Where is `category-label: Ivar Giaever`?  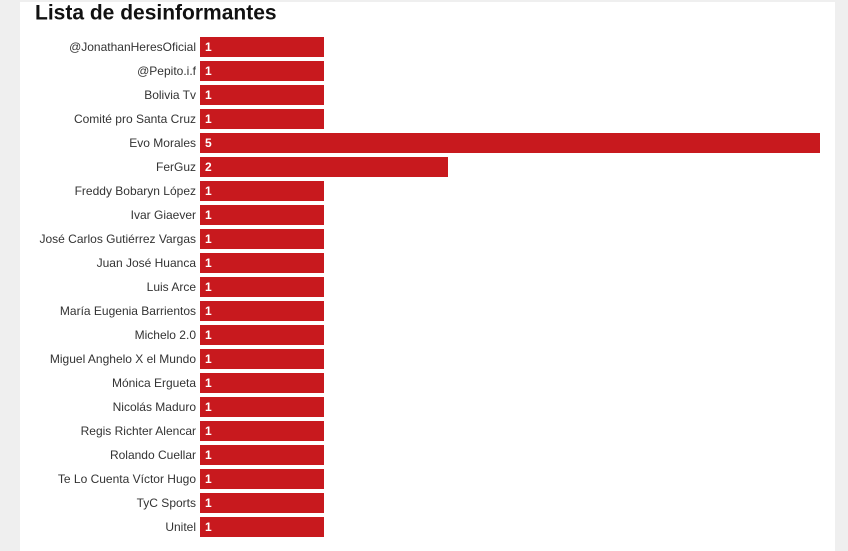 category-label: Ivar Giaever is located at coordinates (163, 215).